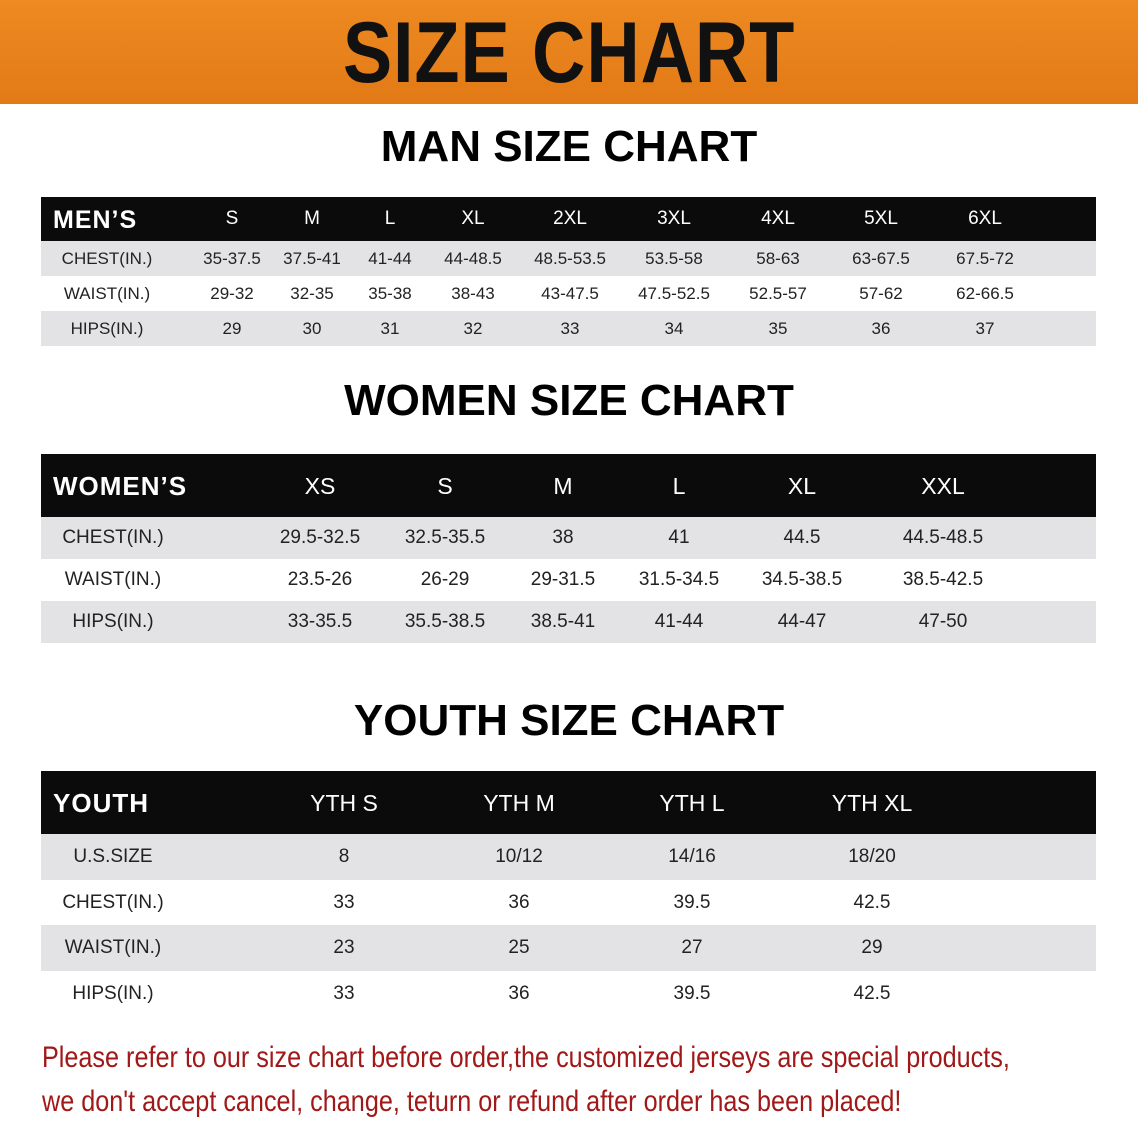 The width and height of the screenshot is (1138, 1132). Describe the element at coordinates (120, 486) in the screenshot. I see `women-header-label: WOMEN’S` at that location.